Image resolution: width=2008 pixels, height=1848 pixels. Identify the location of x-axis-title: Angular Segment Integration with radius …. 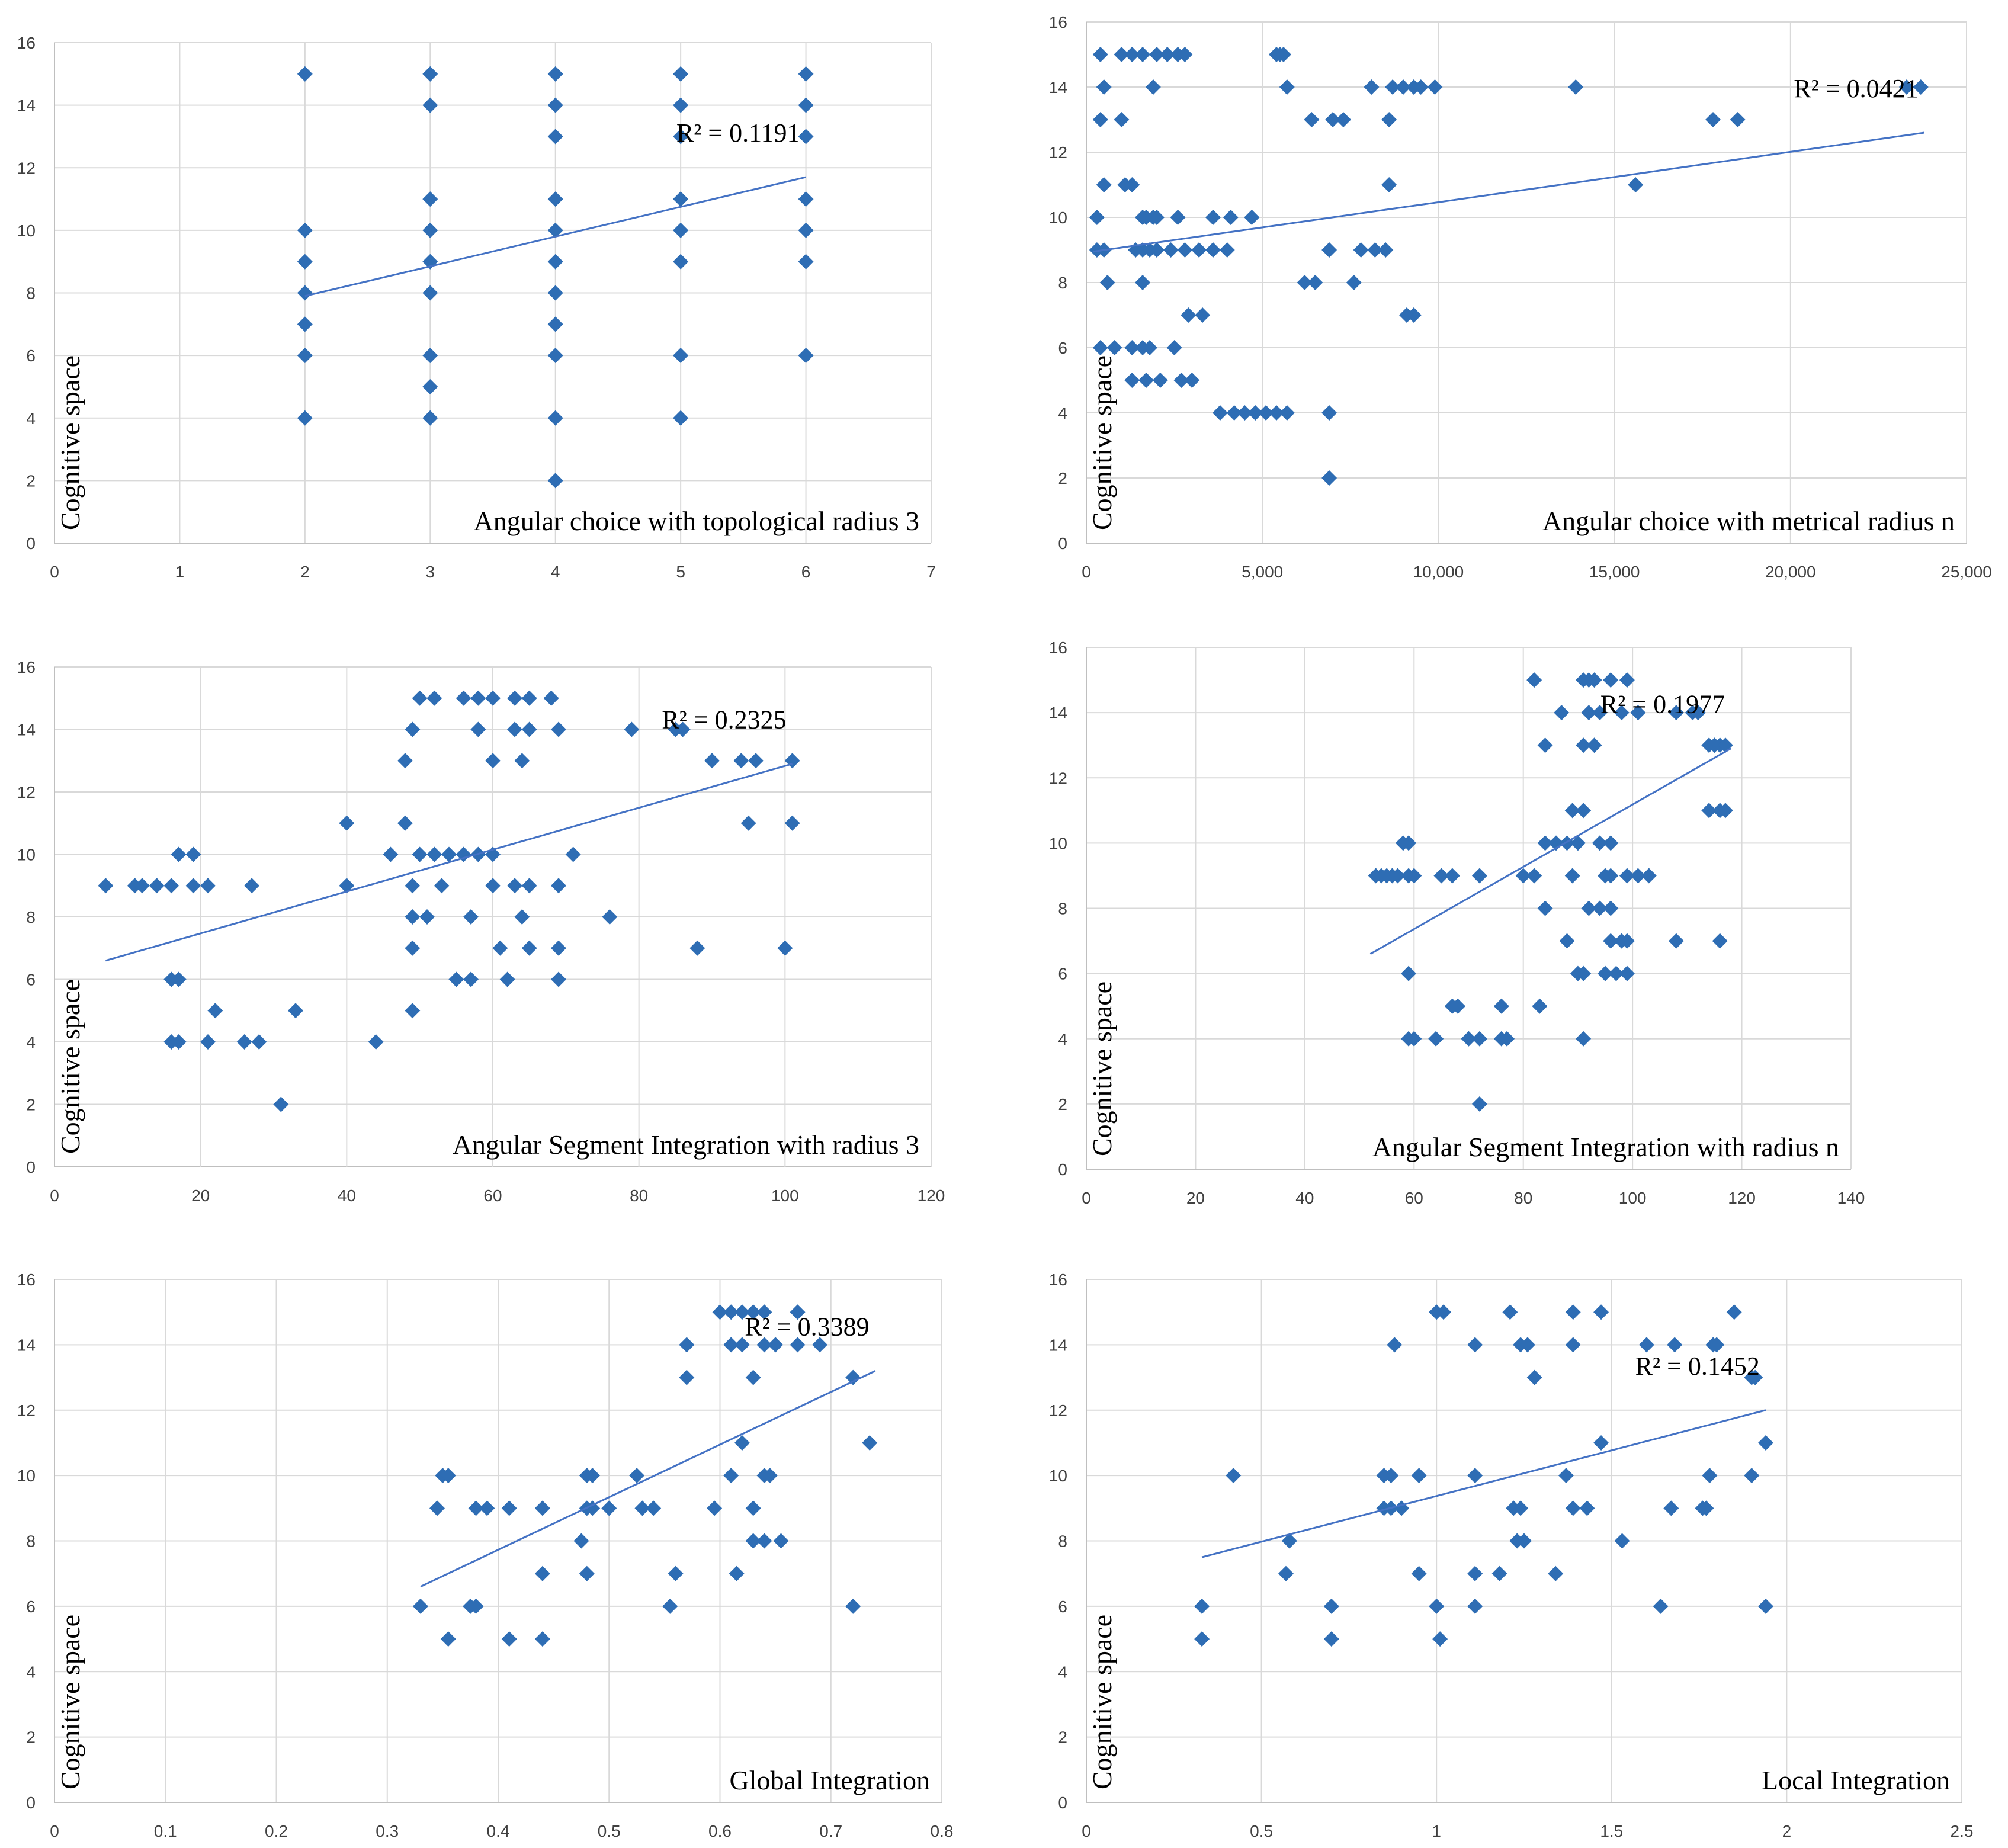
(1606, 1147).